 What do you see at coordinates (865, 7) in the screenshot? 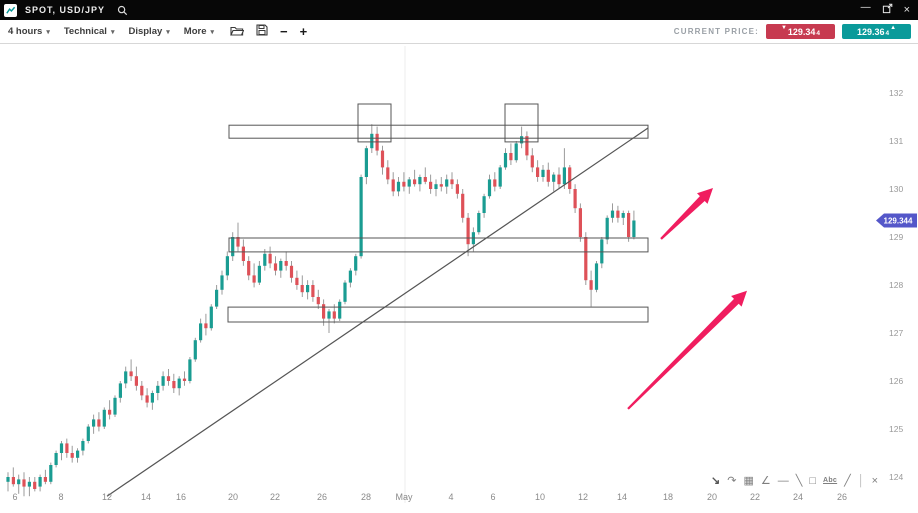
I see `minimize-icon: —` at bounding box center [865, 7].